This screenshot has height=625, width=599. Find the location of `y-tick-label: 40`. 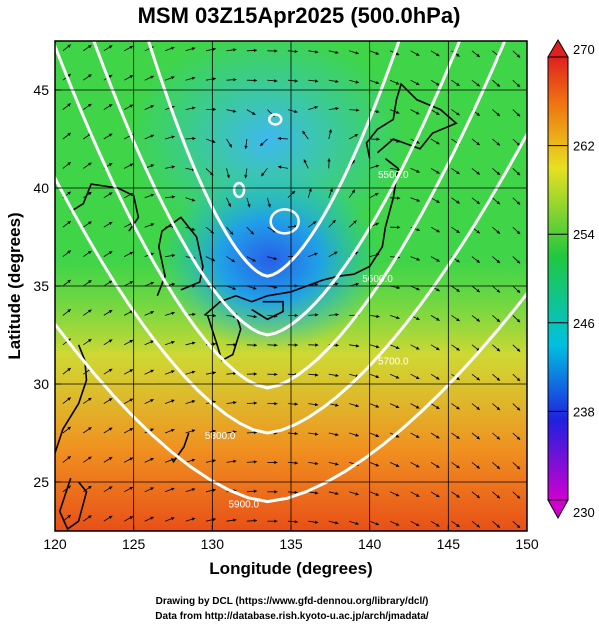

y-tick-label: 40 is located at coordinates (41, 188).